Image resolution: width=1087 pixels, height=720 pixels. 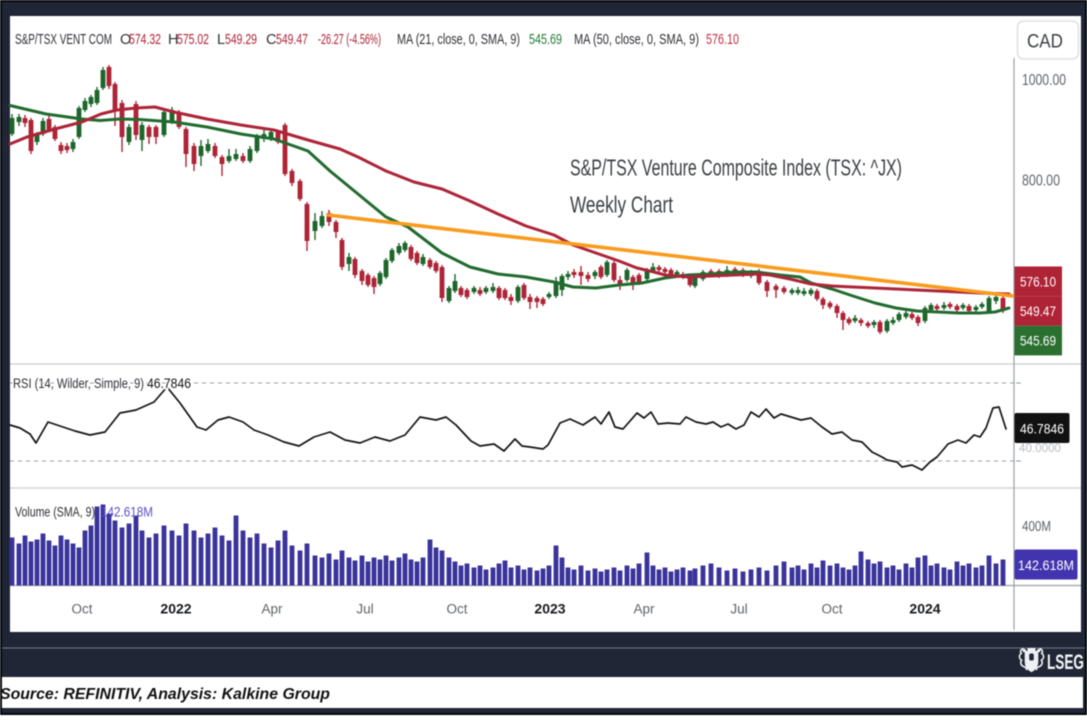 I want to click on svg-text: Weekly Chart, so click(x=621, y=205).